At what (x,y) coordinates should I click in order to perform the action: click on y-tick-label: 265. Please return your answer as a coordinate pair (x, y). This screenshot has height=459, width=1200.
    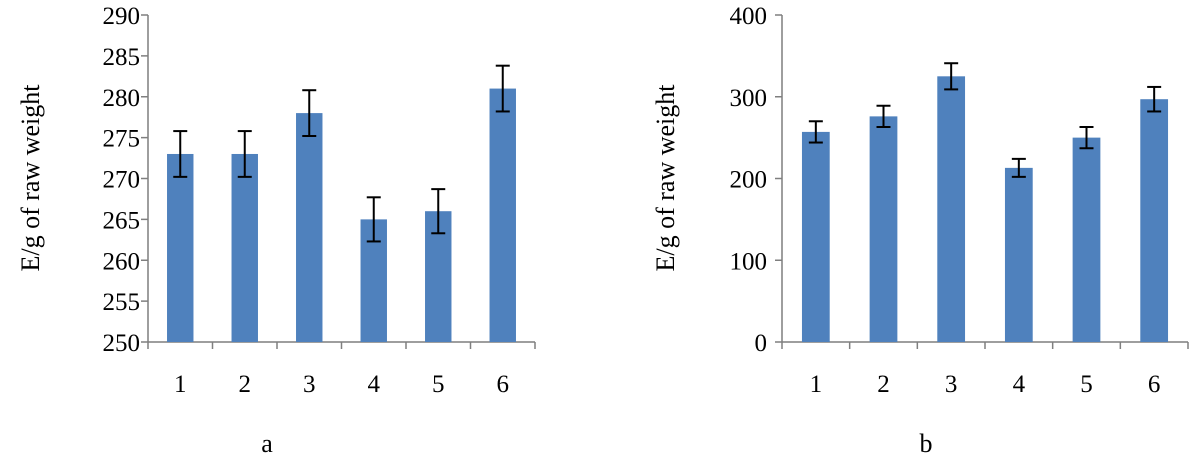
    Looking at the image, I should click on (122, 220).